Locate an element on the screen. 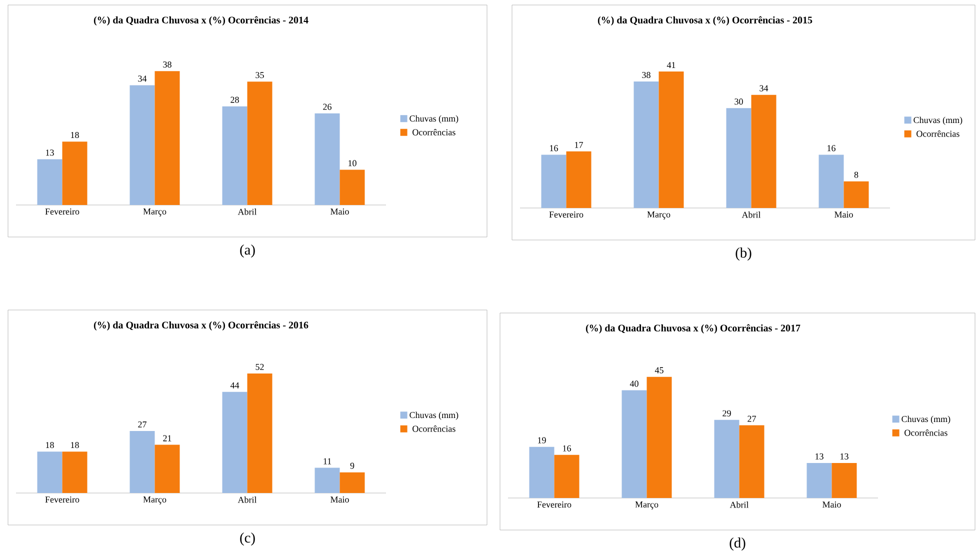  data-label: 44 is located at coordinates (235, 385).